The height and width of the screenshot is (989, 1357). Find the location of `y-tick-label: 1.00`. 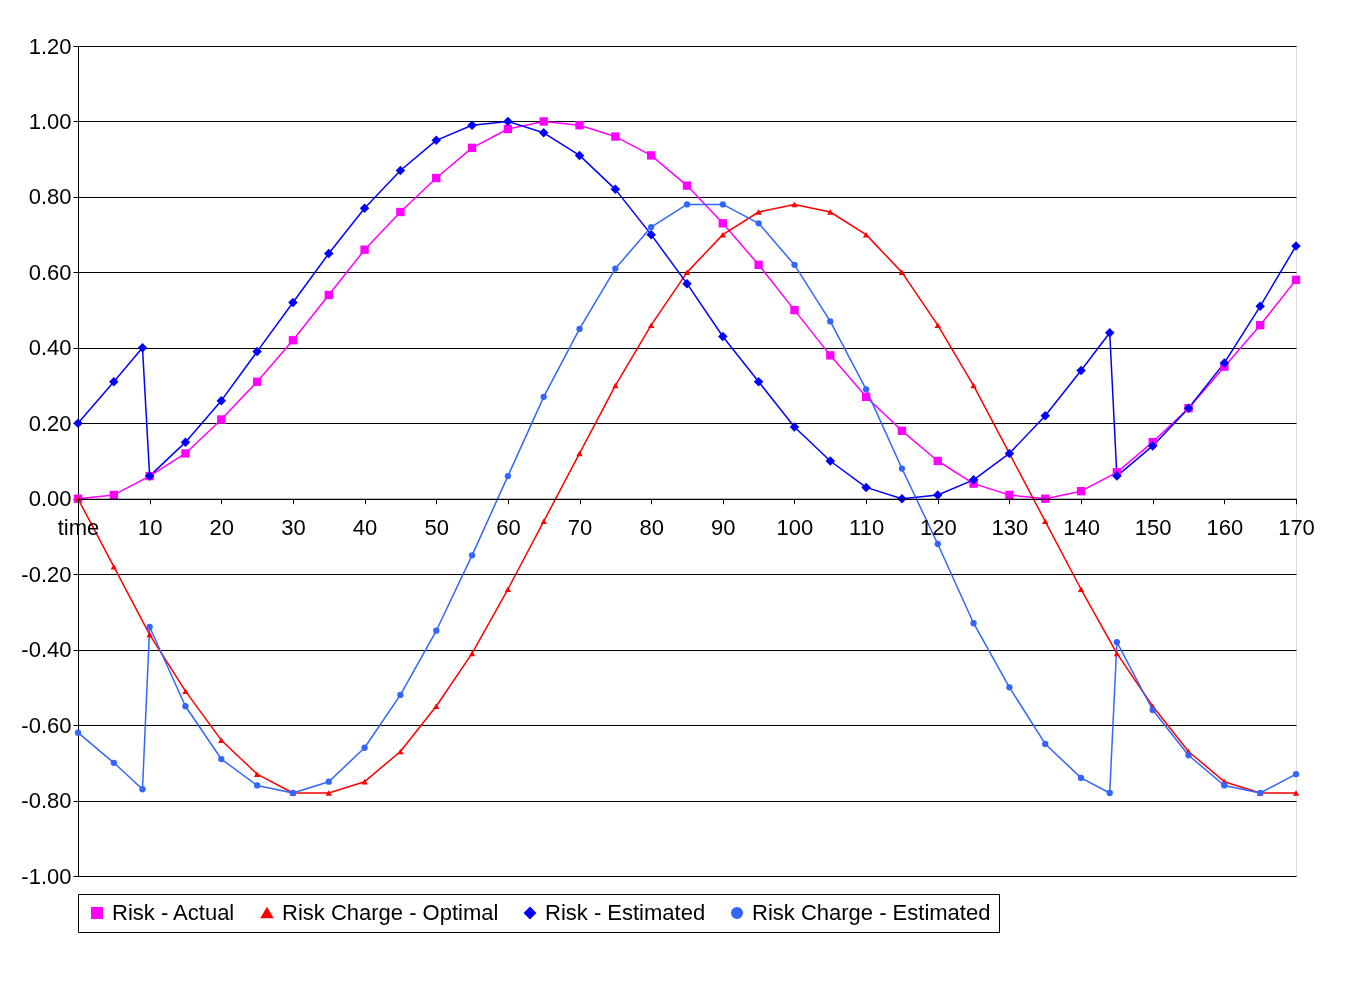

y-tick-label: 1.00 is located at coordinates (50, 121).